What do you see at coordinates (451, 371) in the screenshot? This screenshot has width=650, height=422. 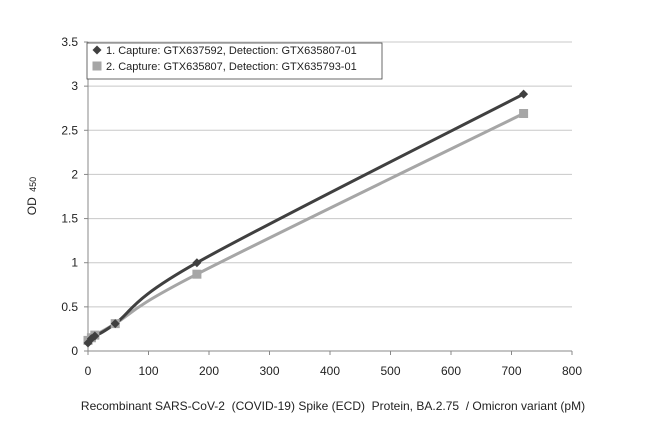 I see `x-tick-label: 600` at bounding box center [451, 371].